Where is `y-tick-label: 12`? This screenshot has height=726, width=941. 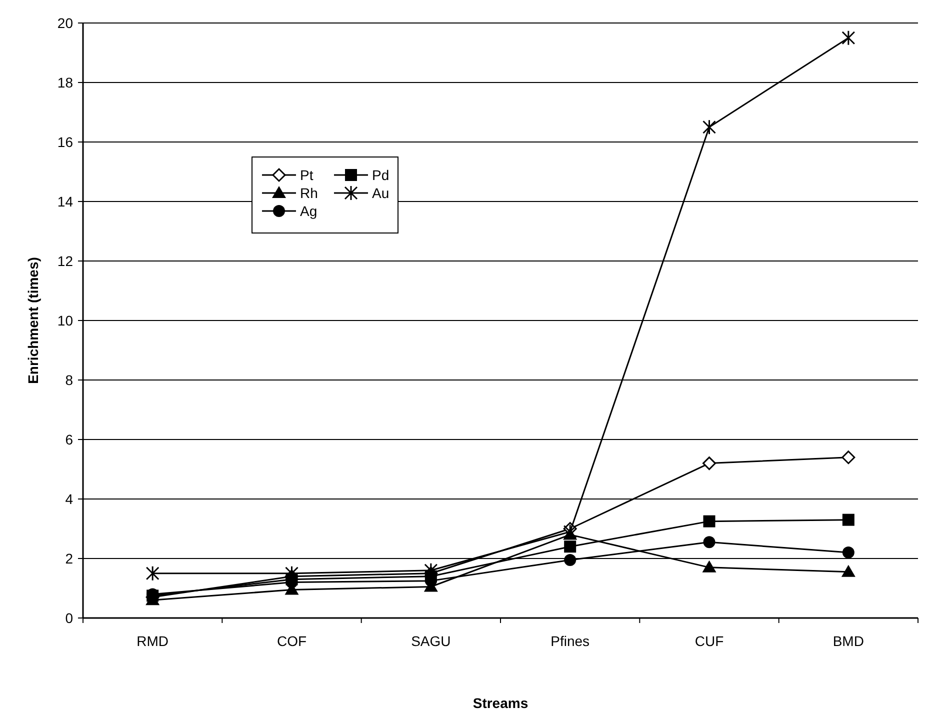
y-tick-label: 12 is located at coordinates (65, 260).